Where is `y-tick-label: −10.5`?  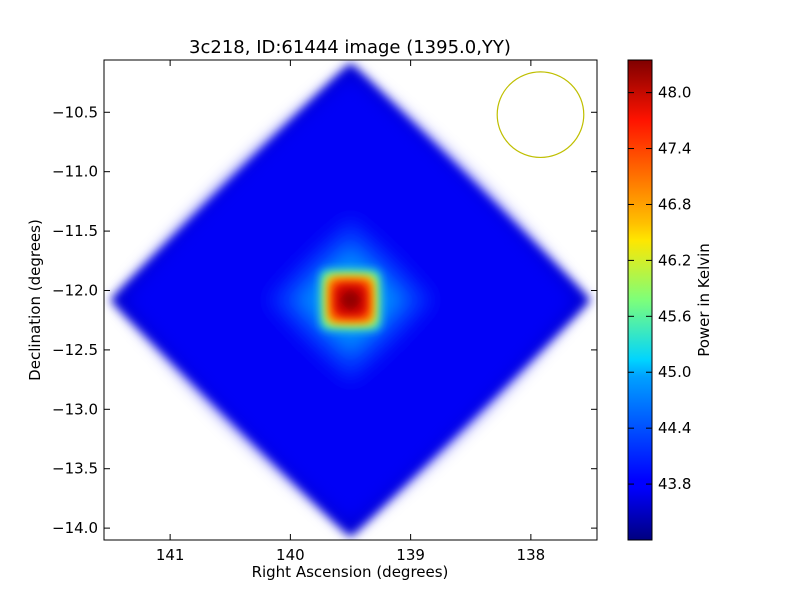
y-tick-label: −10.5 is located at coordinates (75, 112).